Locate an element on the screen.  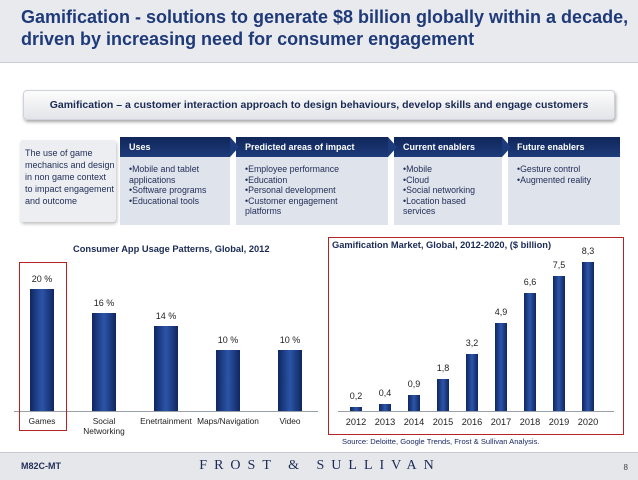
category-label: Social Networking is located at coordinates (104, 426).